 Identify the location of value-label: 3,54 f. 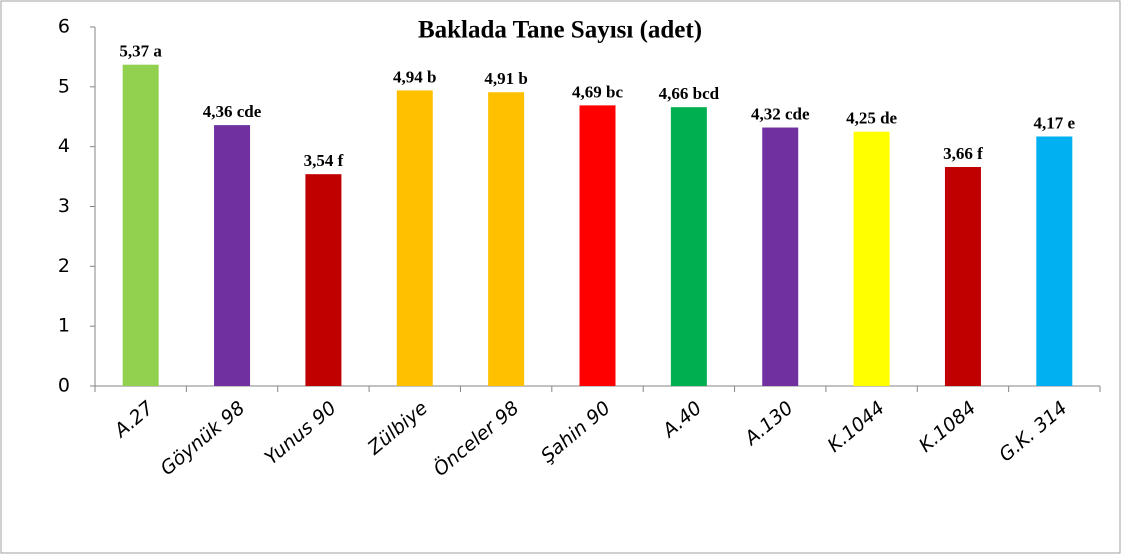
(324, 160).